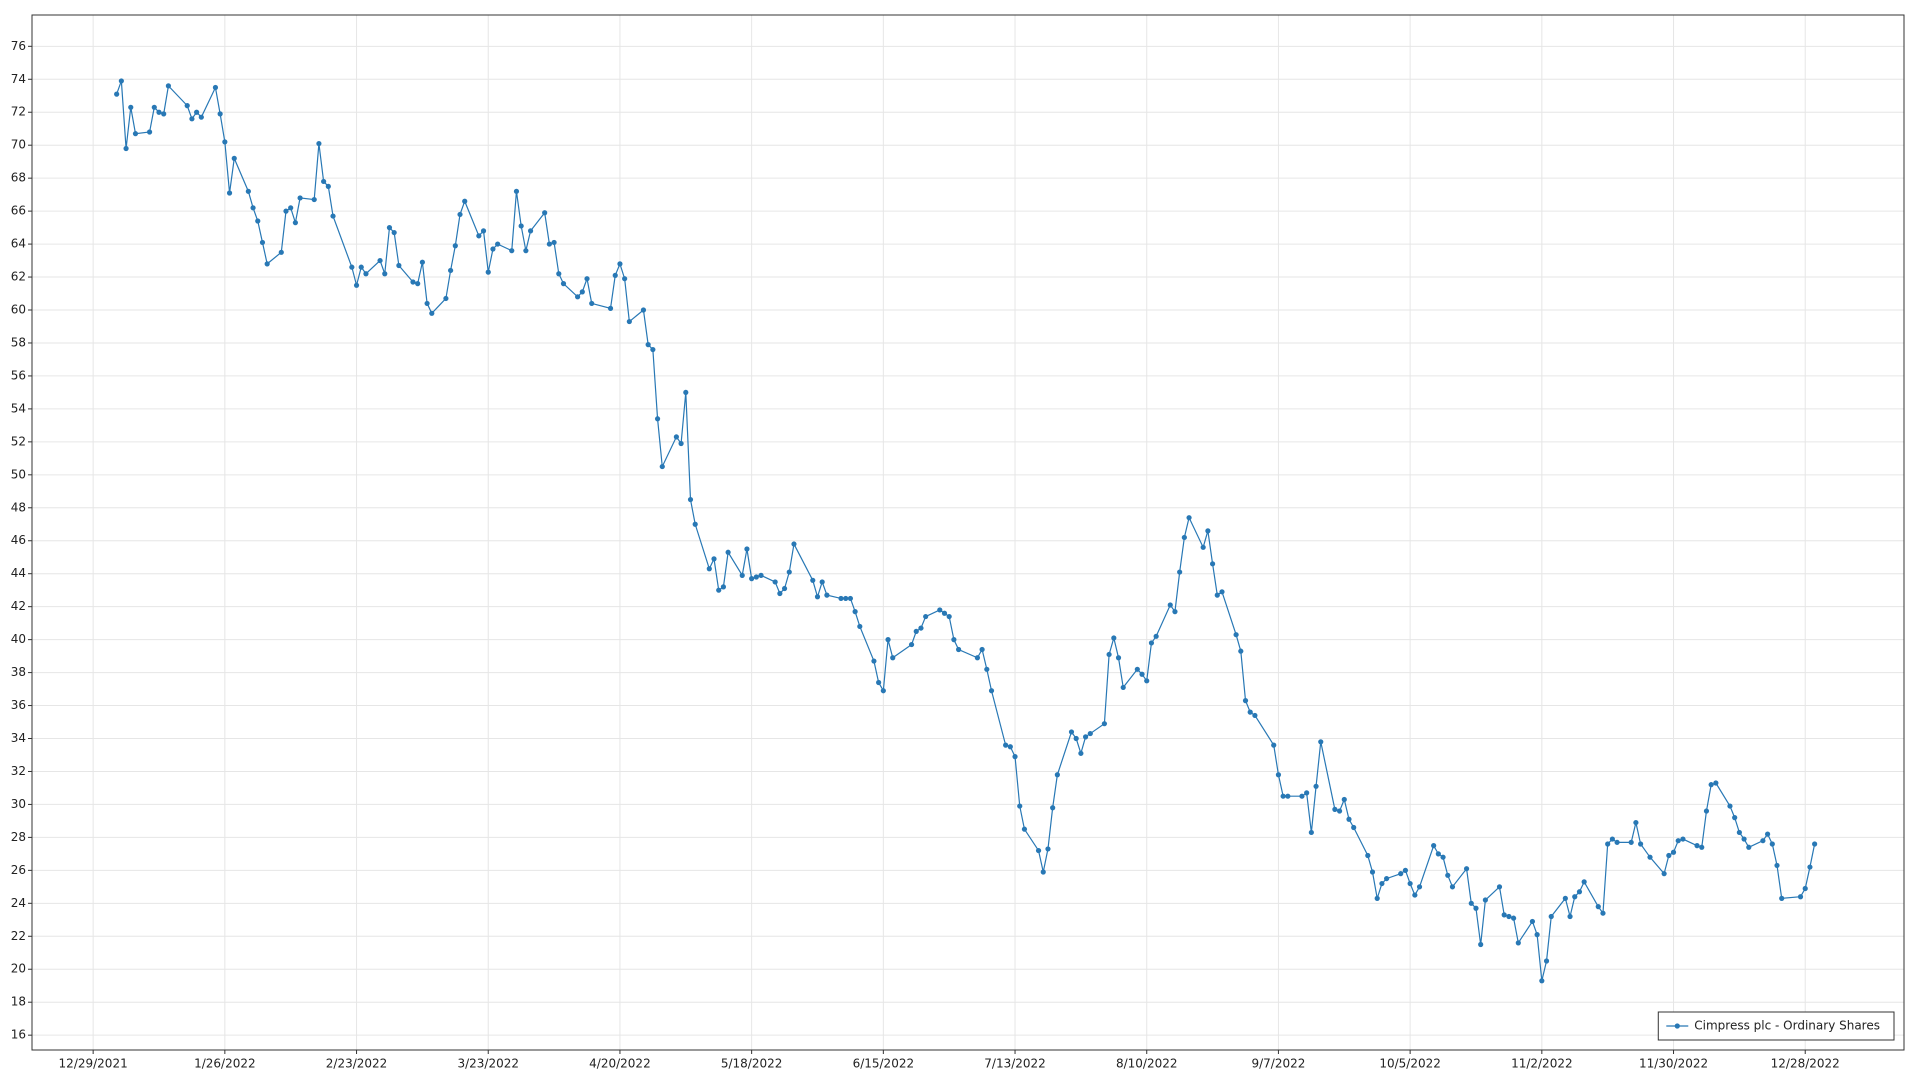  Describe the element at coordinates (18, 771) in the screenshot. I see `y-tick-label: 32` at that location.